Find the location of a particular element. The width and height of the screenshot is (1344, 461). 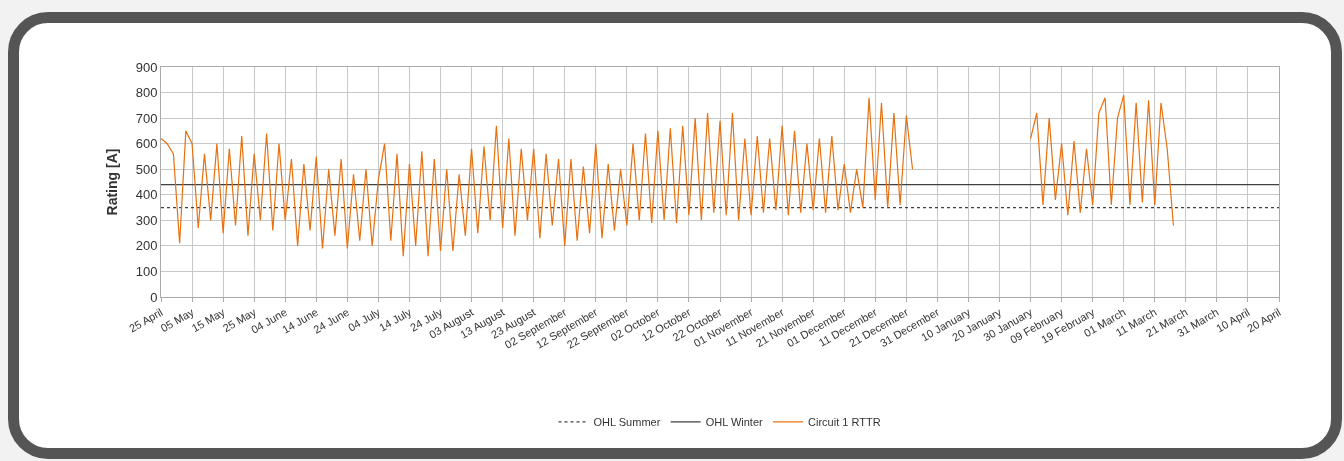

y-tick-label: 300 is located at coordinates (146, 220).